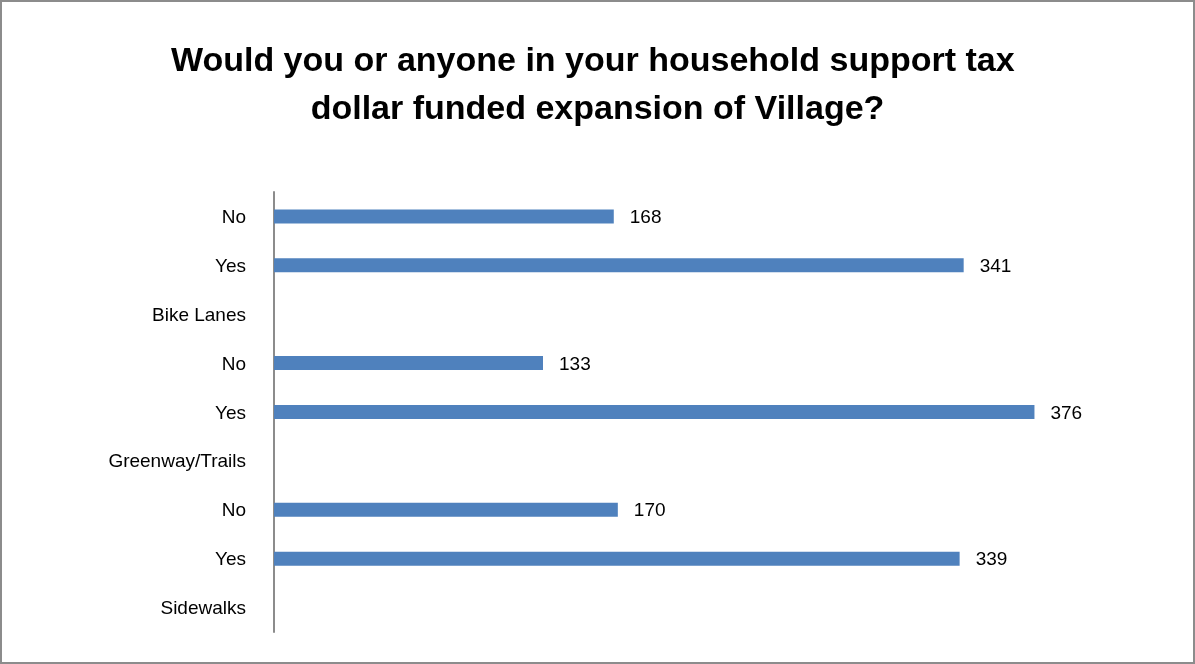 The height and width of the screenshot is (664, 1195). What do you see at coordinates (1066, 412) in the screenshot?
I see `data-label: 376` at bounding box center [1066, 412].